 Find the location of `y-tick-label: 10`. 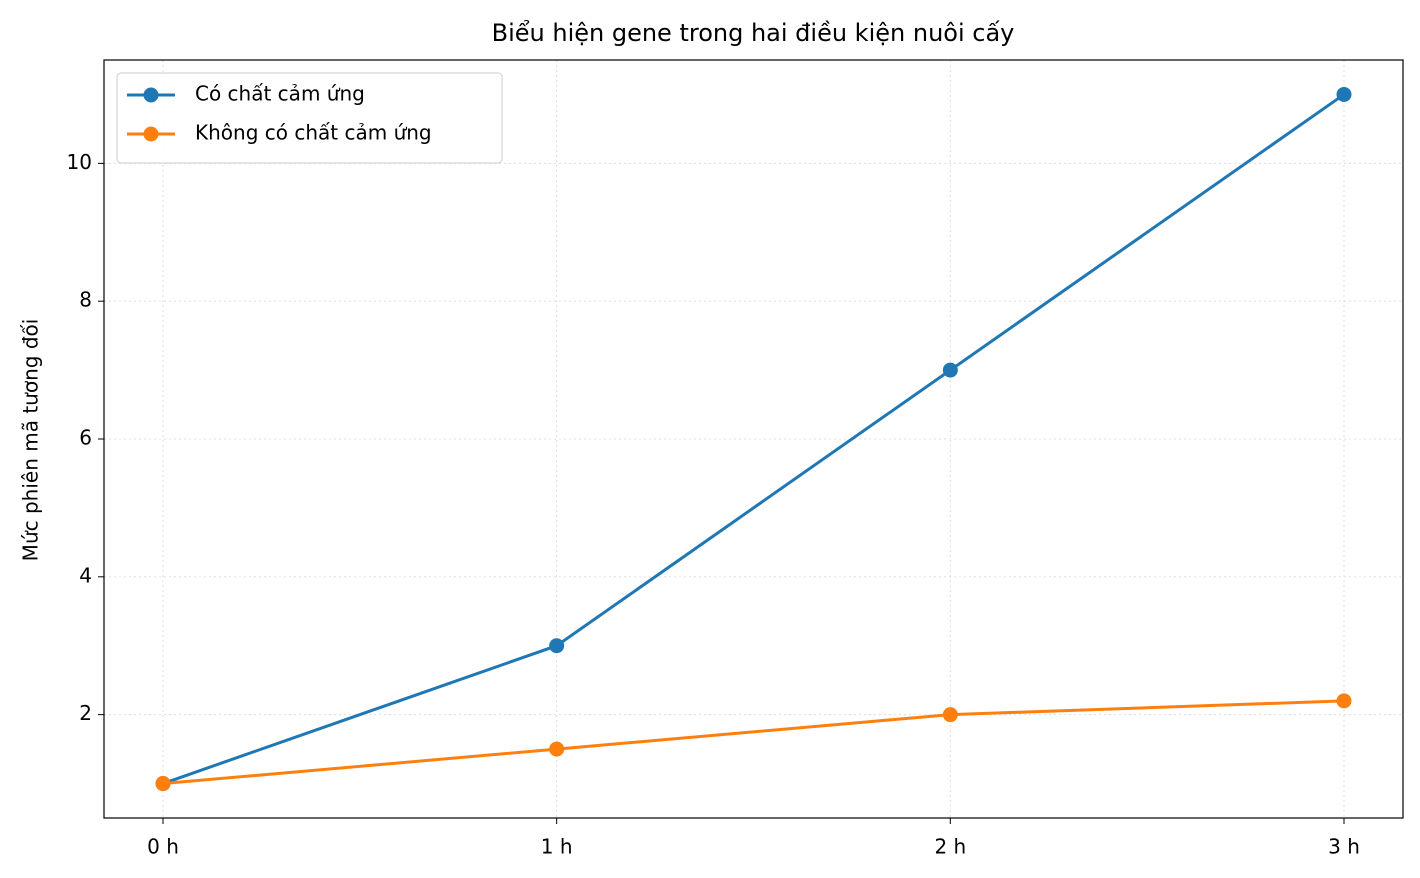

y-tick-label: 10 is located at coordinates (79, 162).